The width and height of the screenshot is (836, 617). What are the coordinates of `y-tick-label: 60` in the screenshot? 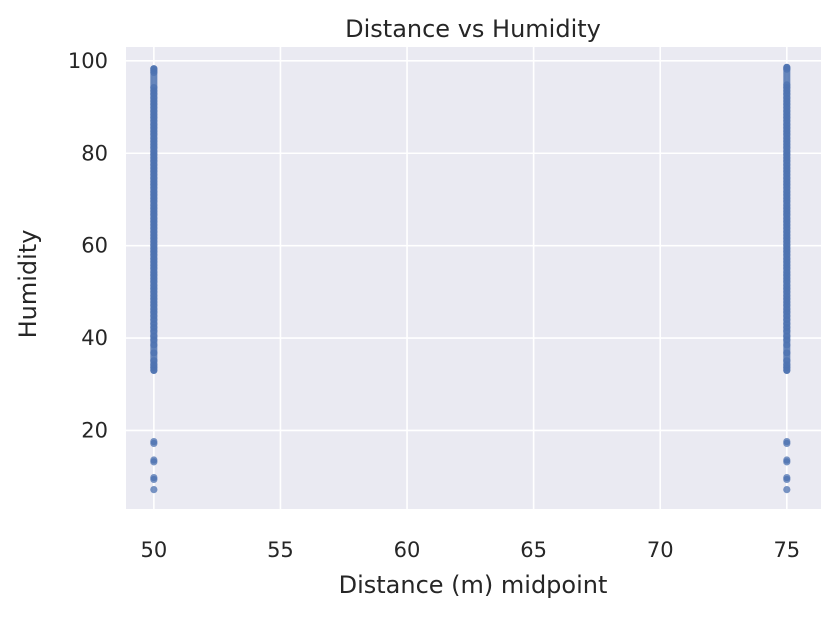 It's located at (94, 246).